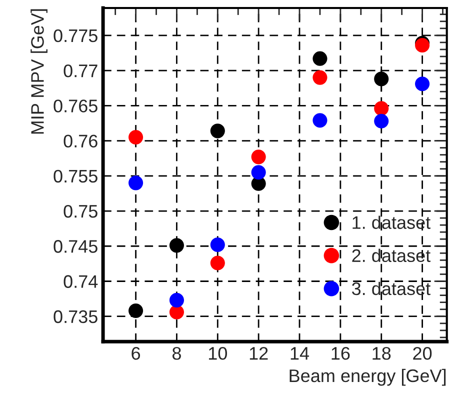  I want to click on legend-label: 2. dataset, so click(391, 255).